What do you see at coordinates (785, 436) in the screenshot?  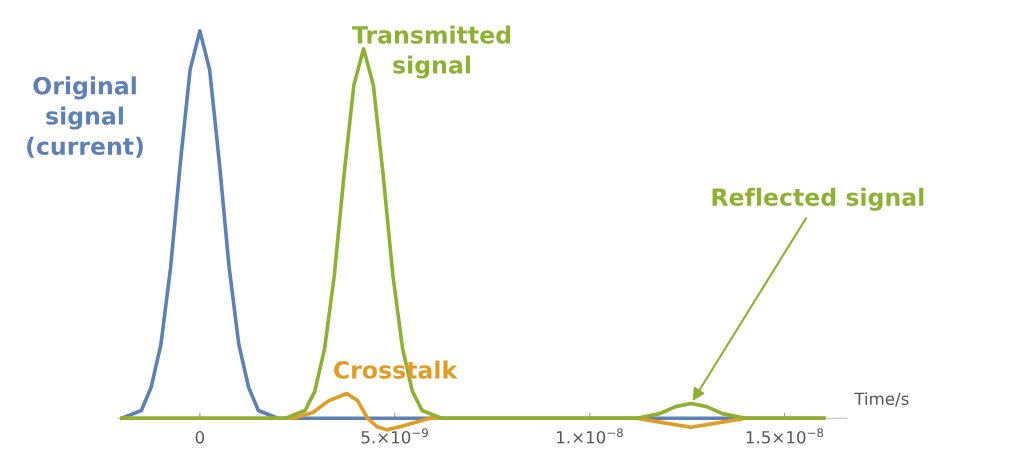 I see `x-tick-label: 1.5×10$^{−8}$` at bounding box center [785, 436].